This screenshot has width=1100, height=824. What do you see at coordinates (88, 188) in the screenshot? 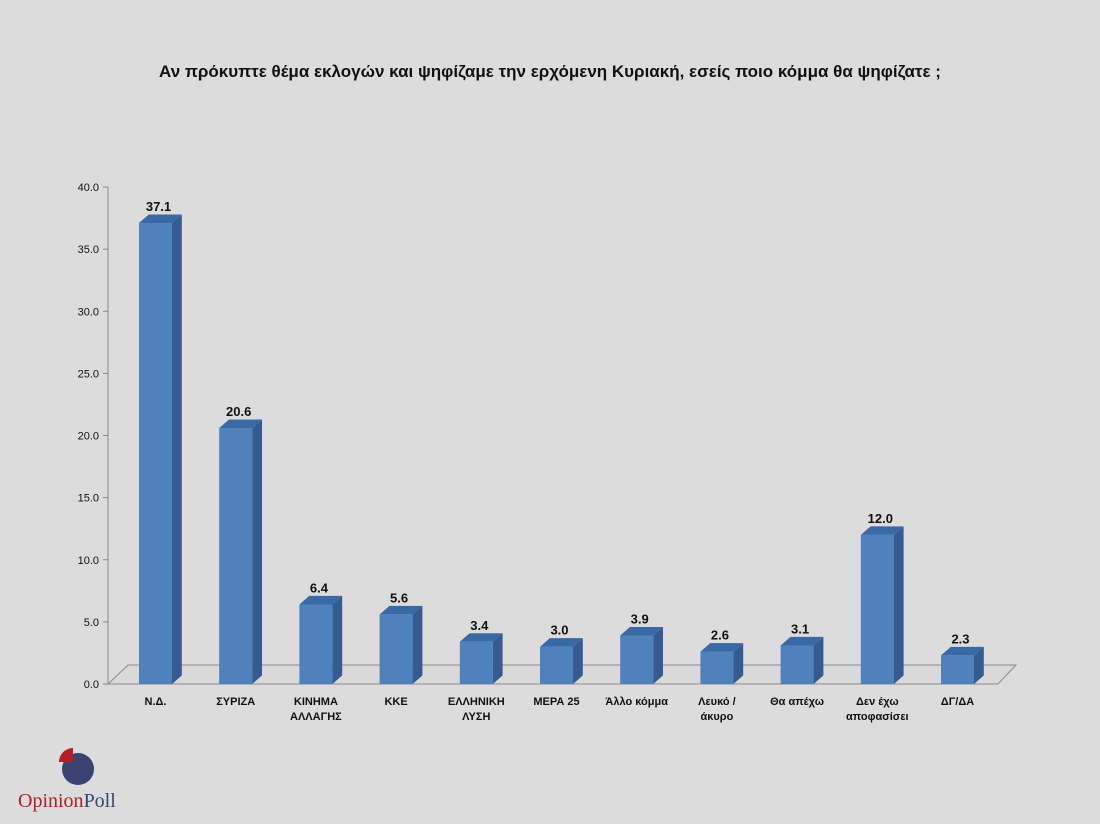
I see `y-tick-label: 40.0` at bounding box center [88, 188].